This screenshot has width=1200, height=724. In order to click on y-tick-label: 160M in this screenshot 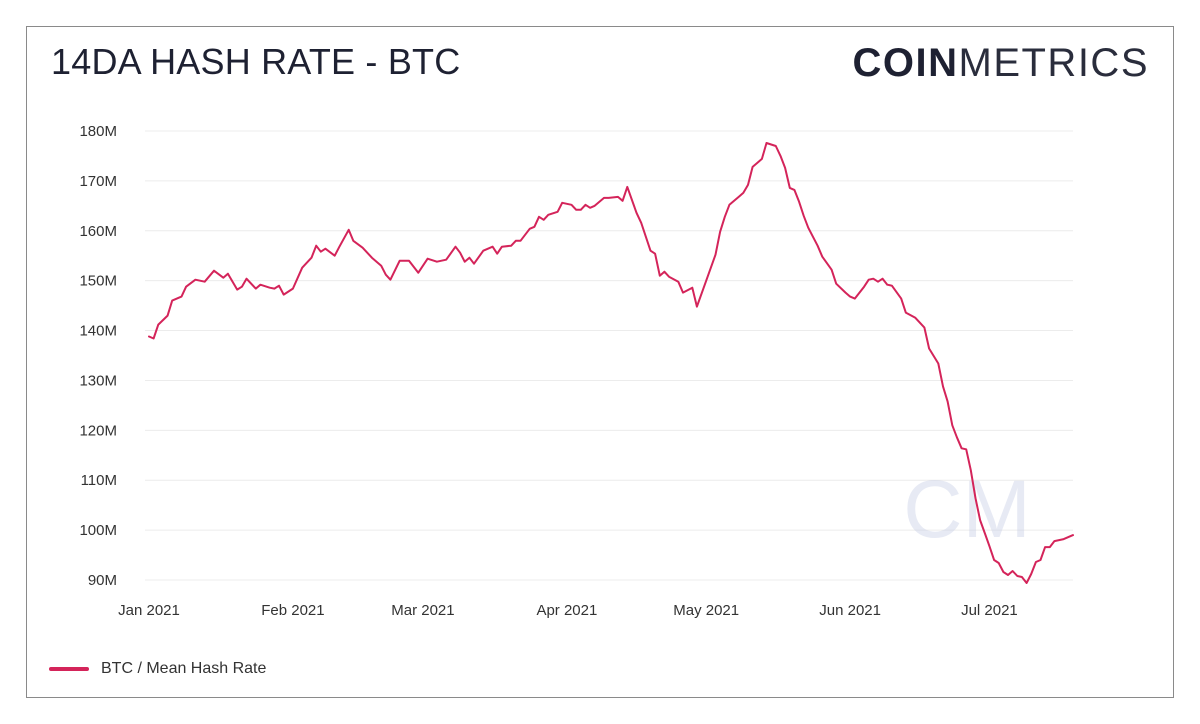, I will do `click(98, 231)`.